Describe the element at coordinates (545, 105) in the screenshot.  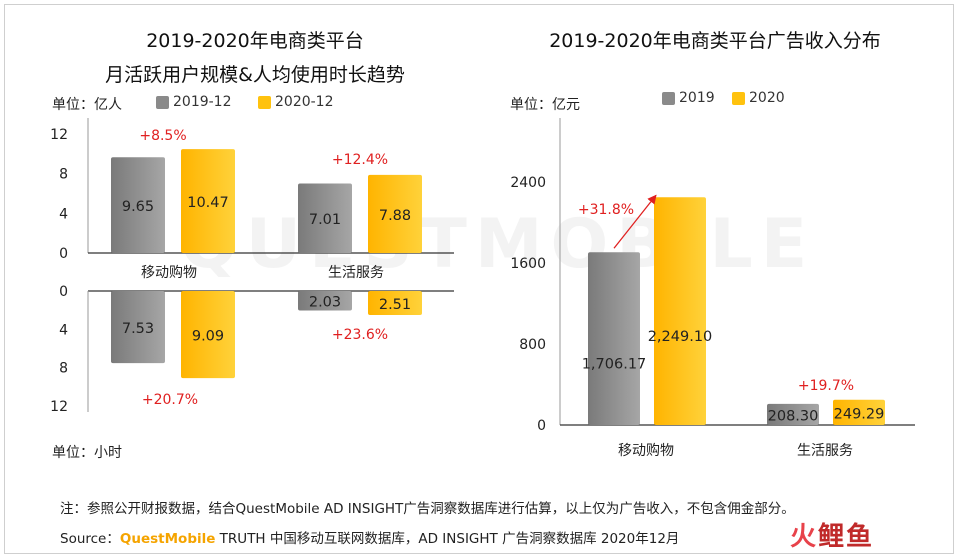
I see `right-unit: 单位：亿元` at that location.